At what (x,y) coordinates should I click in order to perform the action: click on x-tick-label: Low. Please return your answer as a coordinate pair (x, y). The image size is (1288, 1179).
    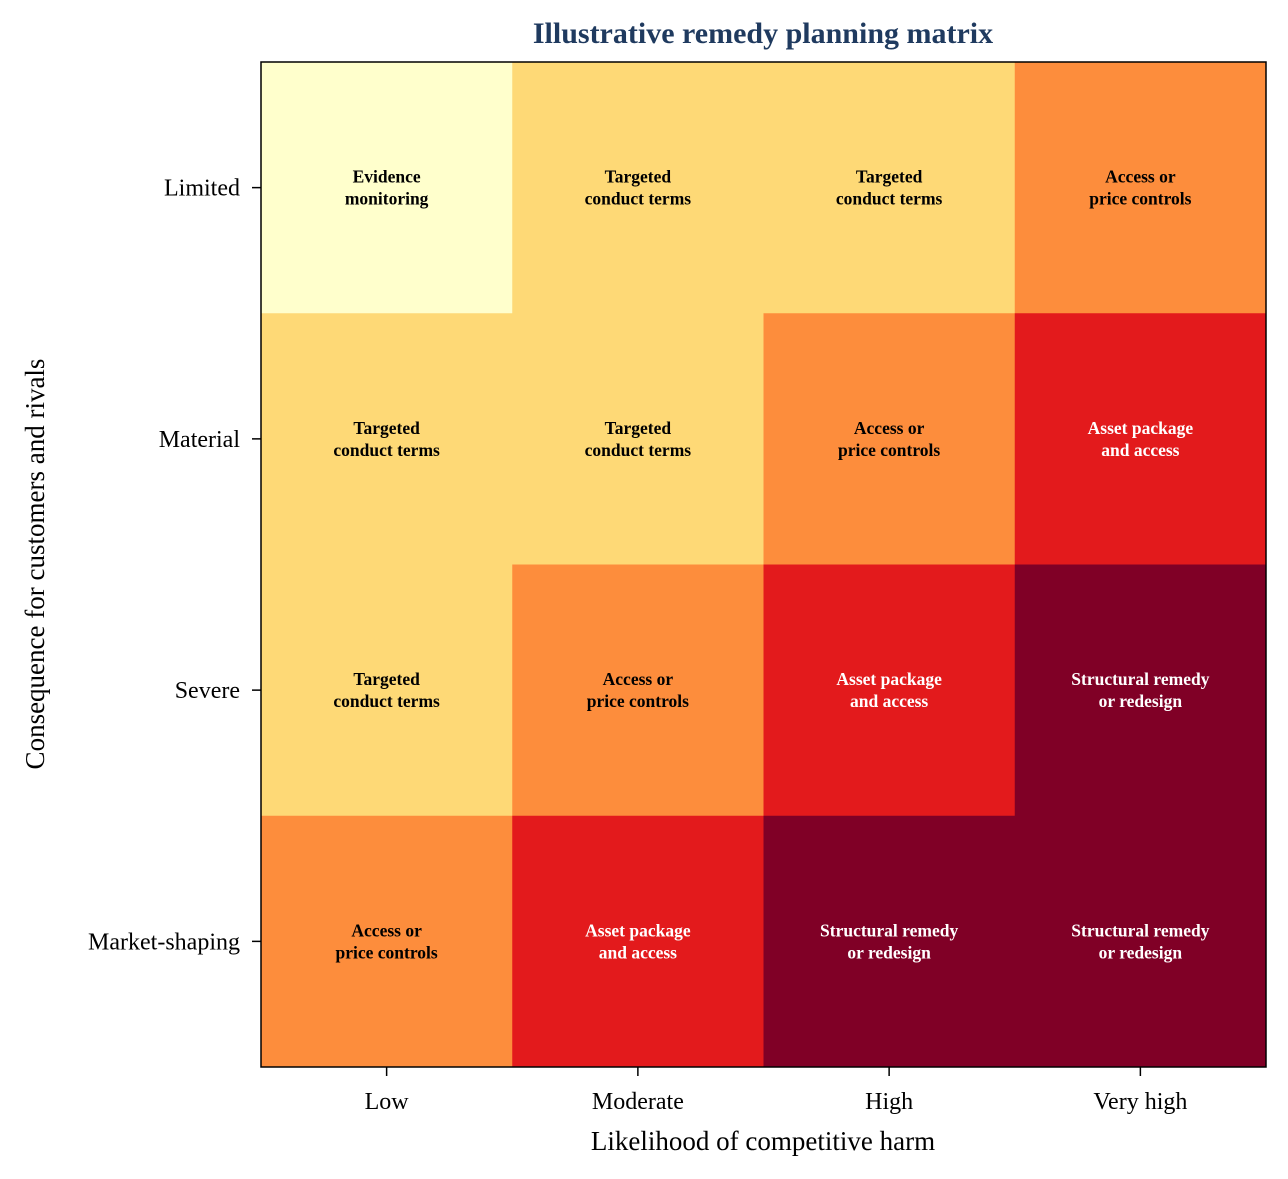
    Looking at the image, I should click on (387, 1102).